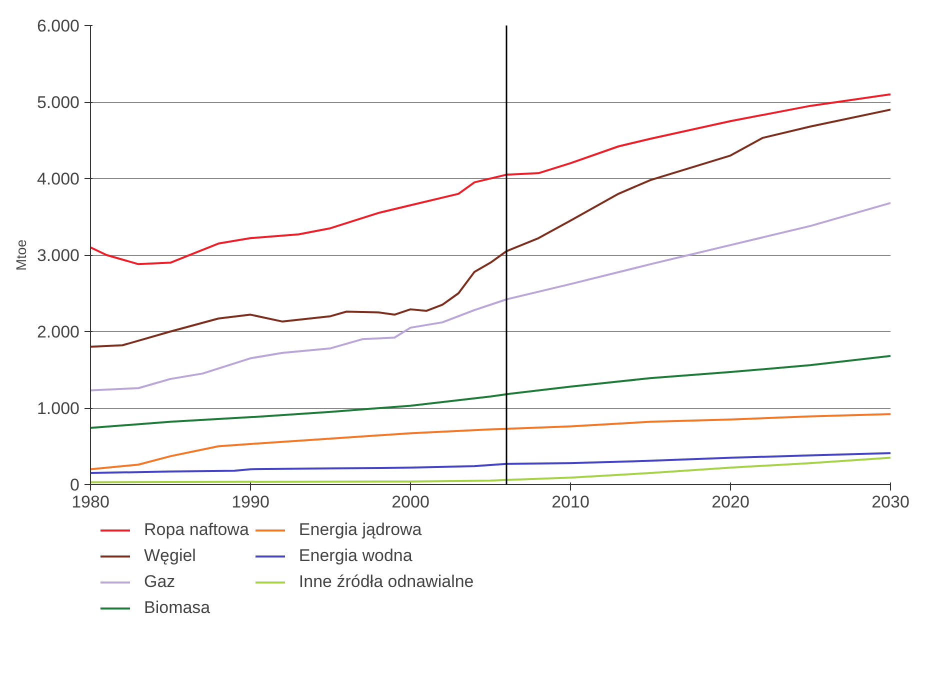 The width and height of the screenshot is (941, 700). I want to click on y-tick-label: 0, so click(75, 485).